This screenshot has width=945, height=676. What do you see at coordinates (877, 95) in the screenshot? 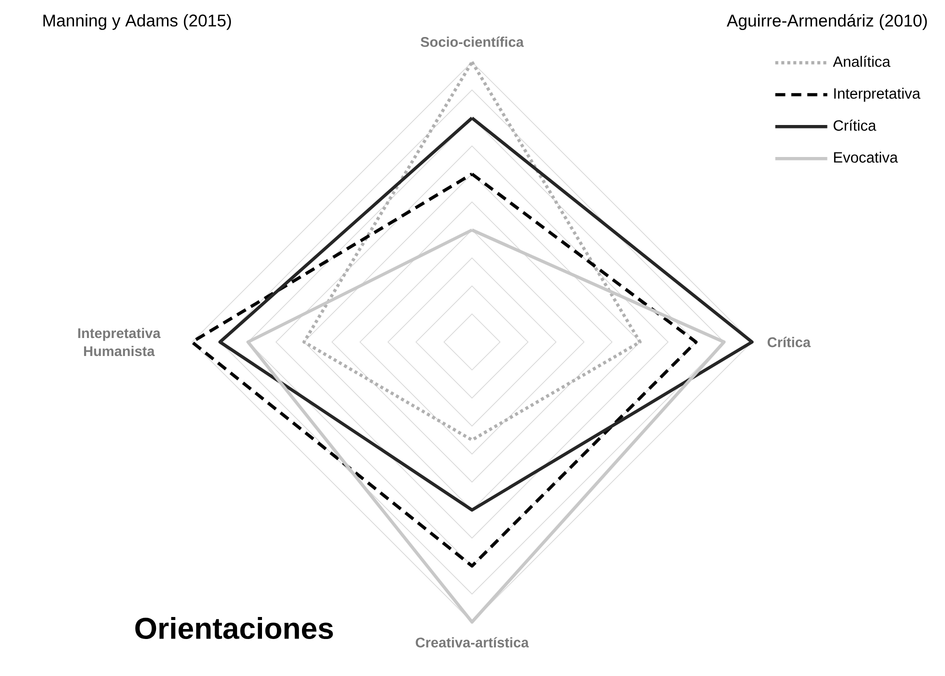
I see `legend-label: Interpretativa` at bounding box center [877, 95].